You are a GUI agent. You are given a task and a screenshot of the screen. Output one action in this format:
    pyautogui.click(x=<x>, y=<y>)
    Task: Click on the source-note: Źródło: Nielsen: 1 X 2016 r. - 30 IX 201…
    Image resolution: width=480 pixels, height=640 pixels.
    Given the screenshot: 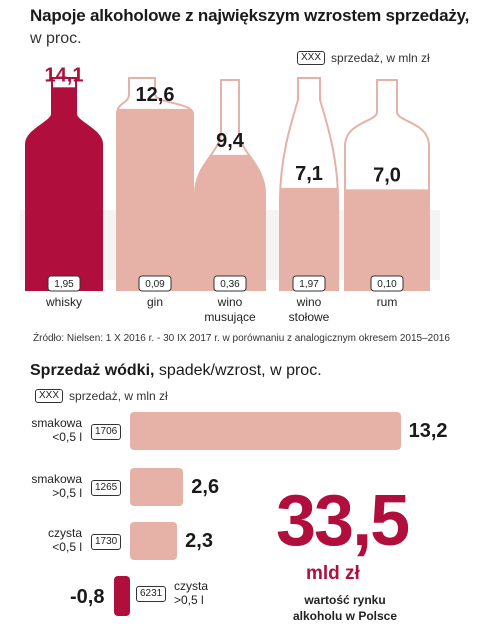 What is the action you would take?
    pyautogui.click(x=241, y=338)
    